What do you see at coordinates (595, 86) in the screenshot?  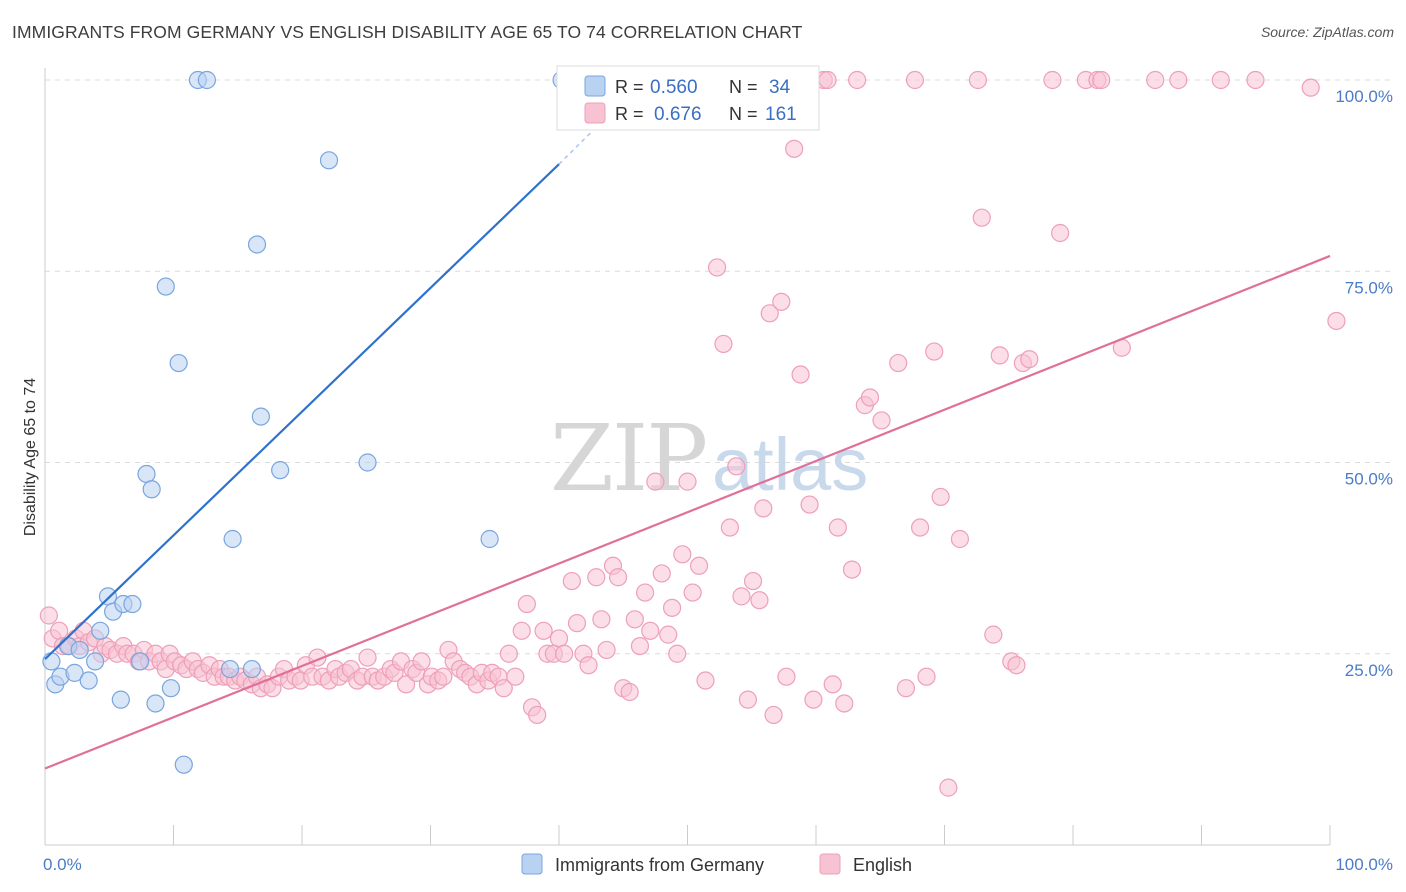 I see `legend-swatch-germany` at bounding box center [595, 86].